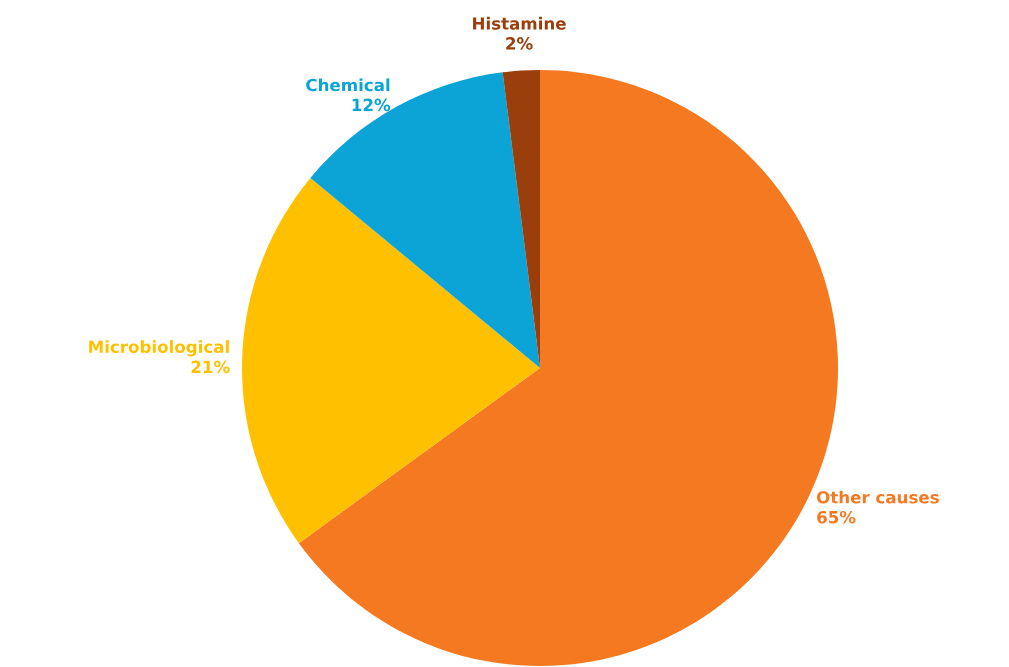 Image resolution: width=1009 pixels, height=667 pixels. What do you see at coordinates (159, 348) in the screenshot?
I see `slice-label: Microbiological` at bounding box center [159, 348].